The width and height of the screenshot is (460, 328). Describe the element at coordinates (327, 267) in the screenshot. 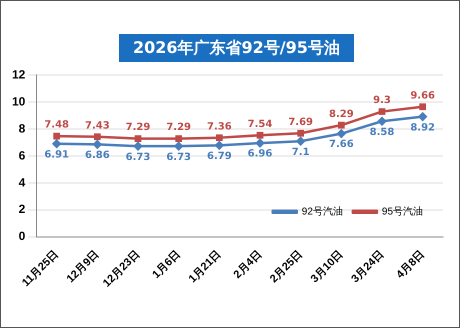

I see `x-tick-label: 3月10日` at that location.